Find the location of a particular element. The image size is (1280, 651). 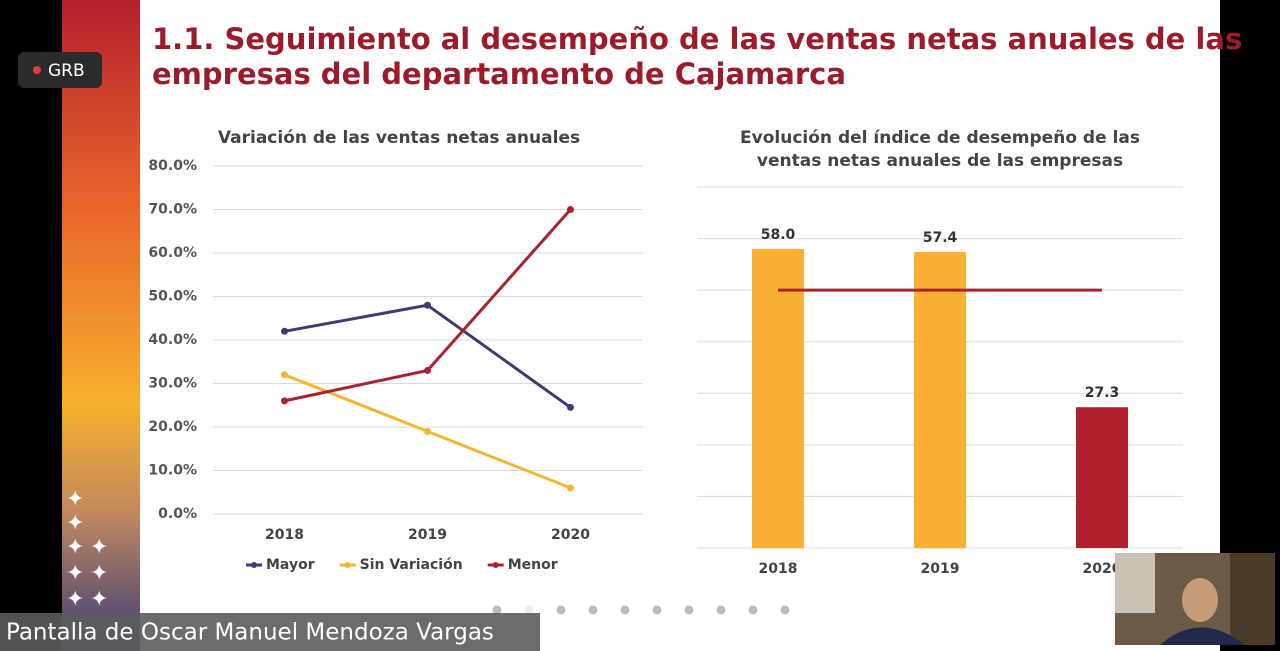

value-label: 57.4 is located at coordinates (940, 238).